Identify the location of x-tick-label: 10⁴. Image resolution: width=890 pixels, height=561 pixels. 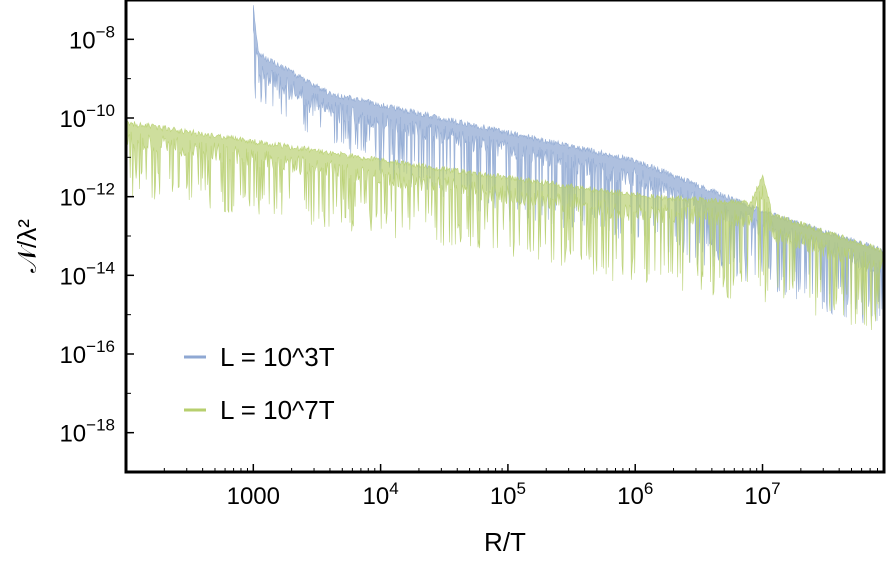
(381, 494).